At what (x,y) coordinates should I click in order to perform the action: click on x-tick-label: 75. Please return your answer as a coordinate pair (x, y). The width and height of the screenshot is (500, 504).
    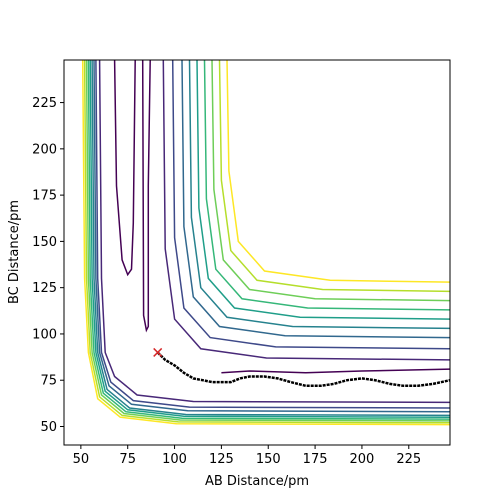
    Looking at the image, I should click on (127, 459).